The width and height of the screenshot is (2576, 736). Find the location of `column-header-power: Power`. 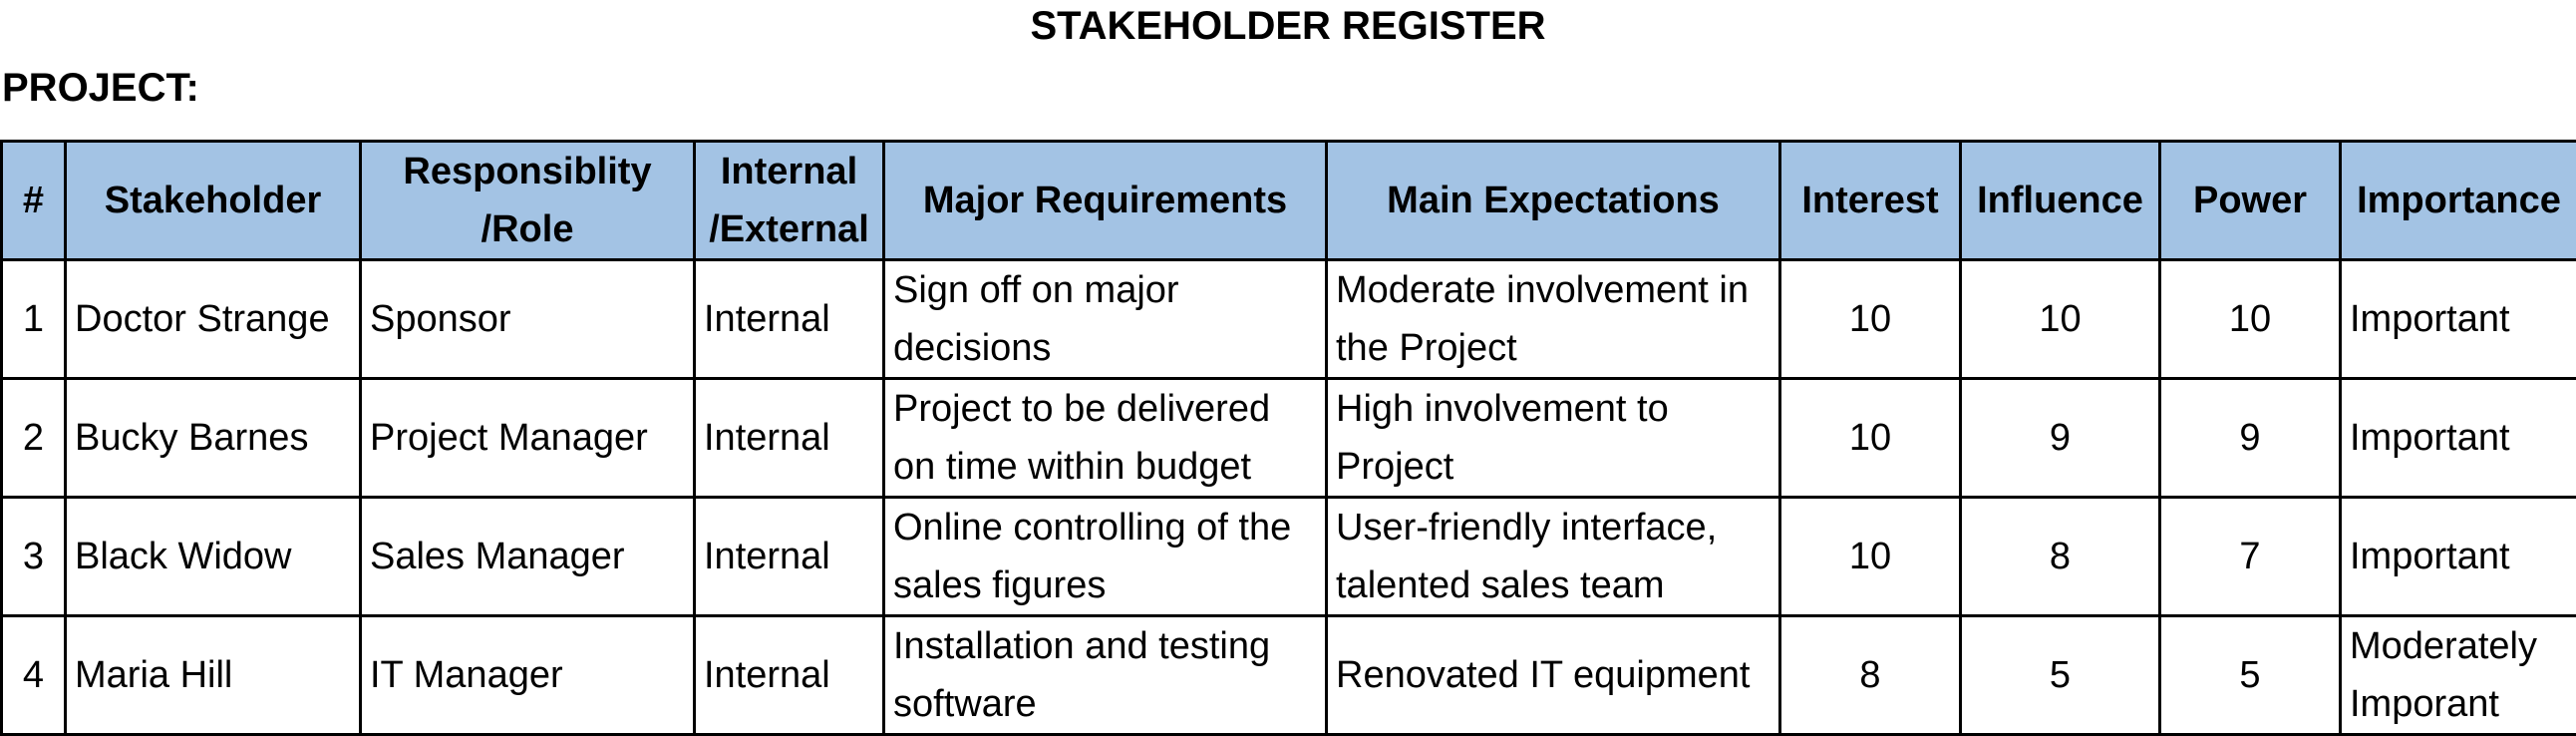

column-header-power: Power is located at coordinates (2250, 201).